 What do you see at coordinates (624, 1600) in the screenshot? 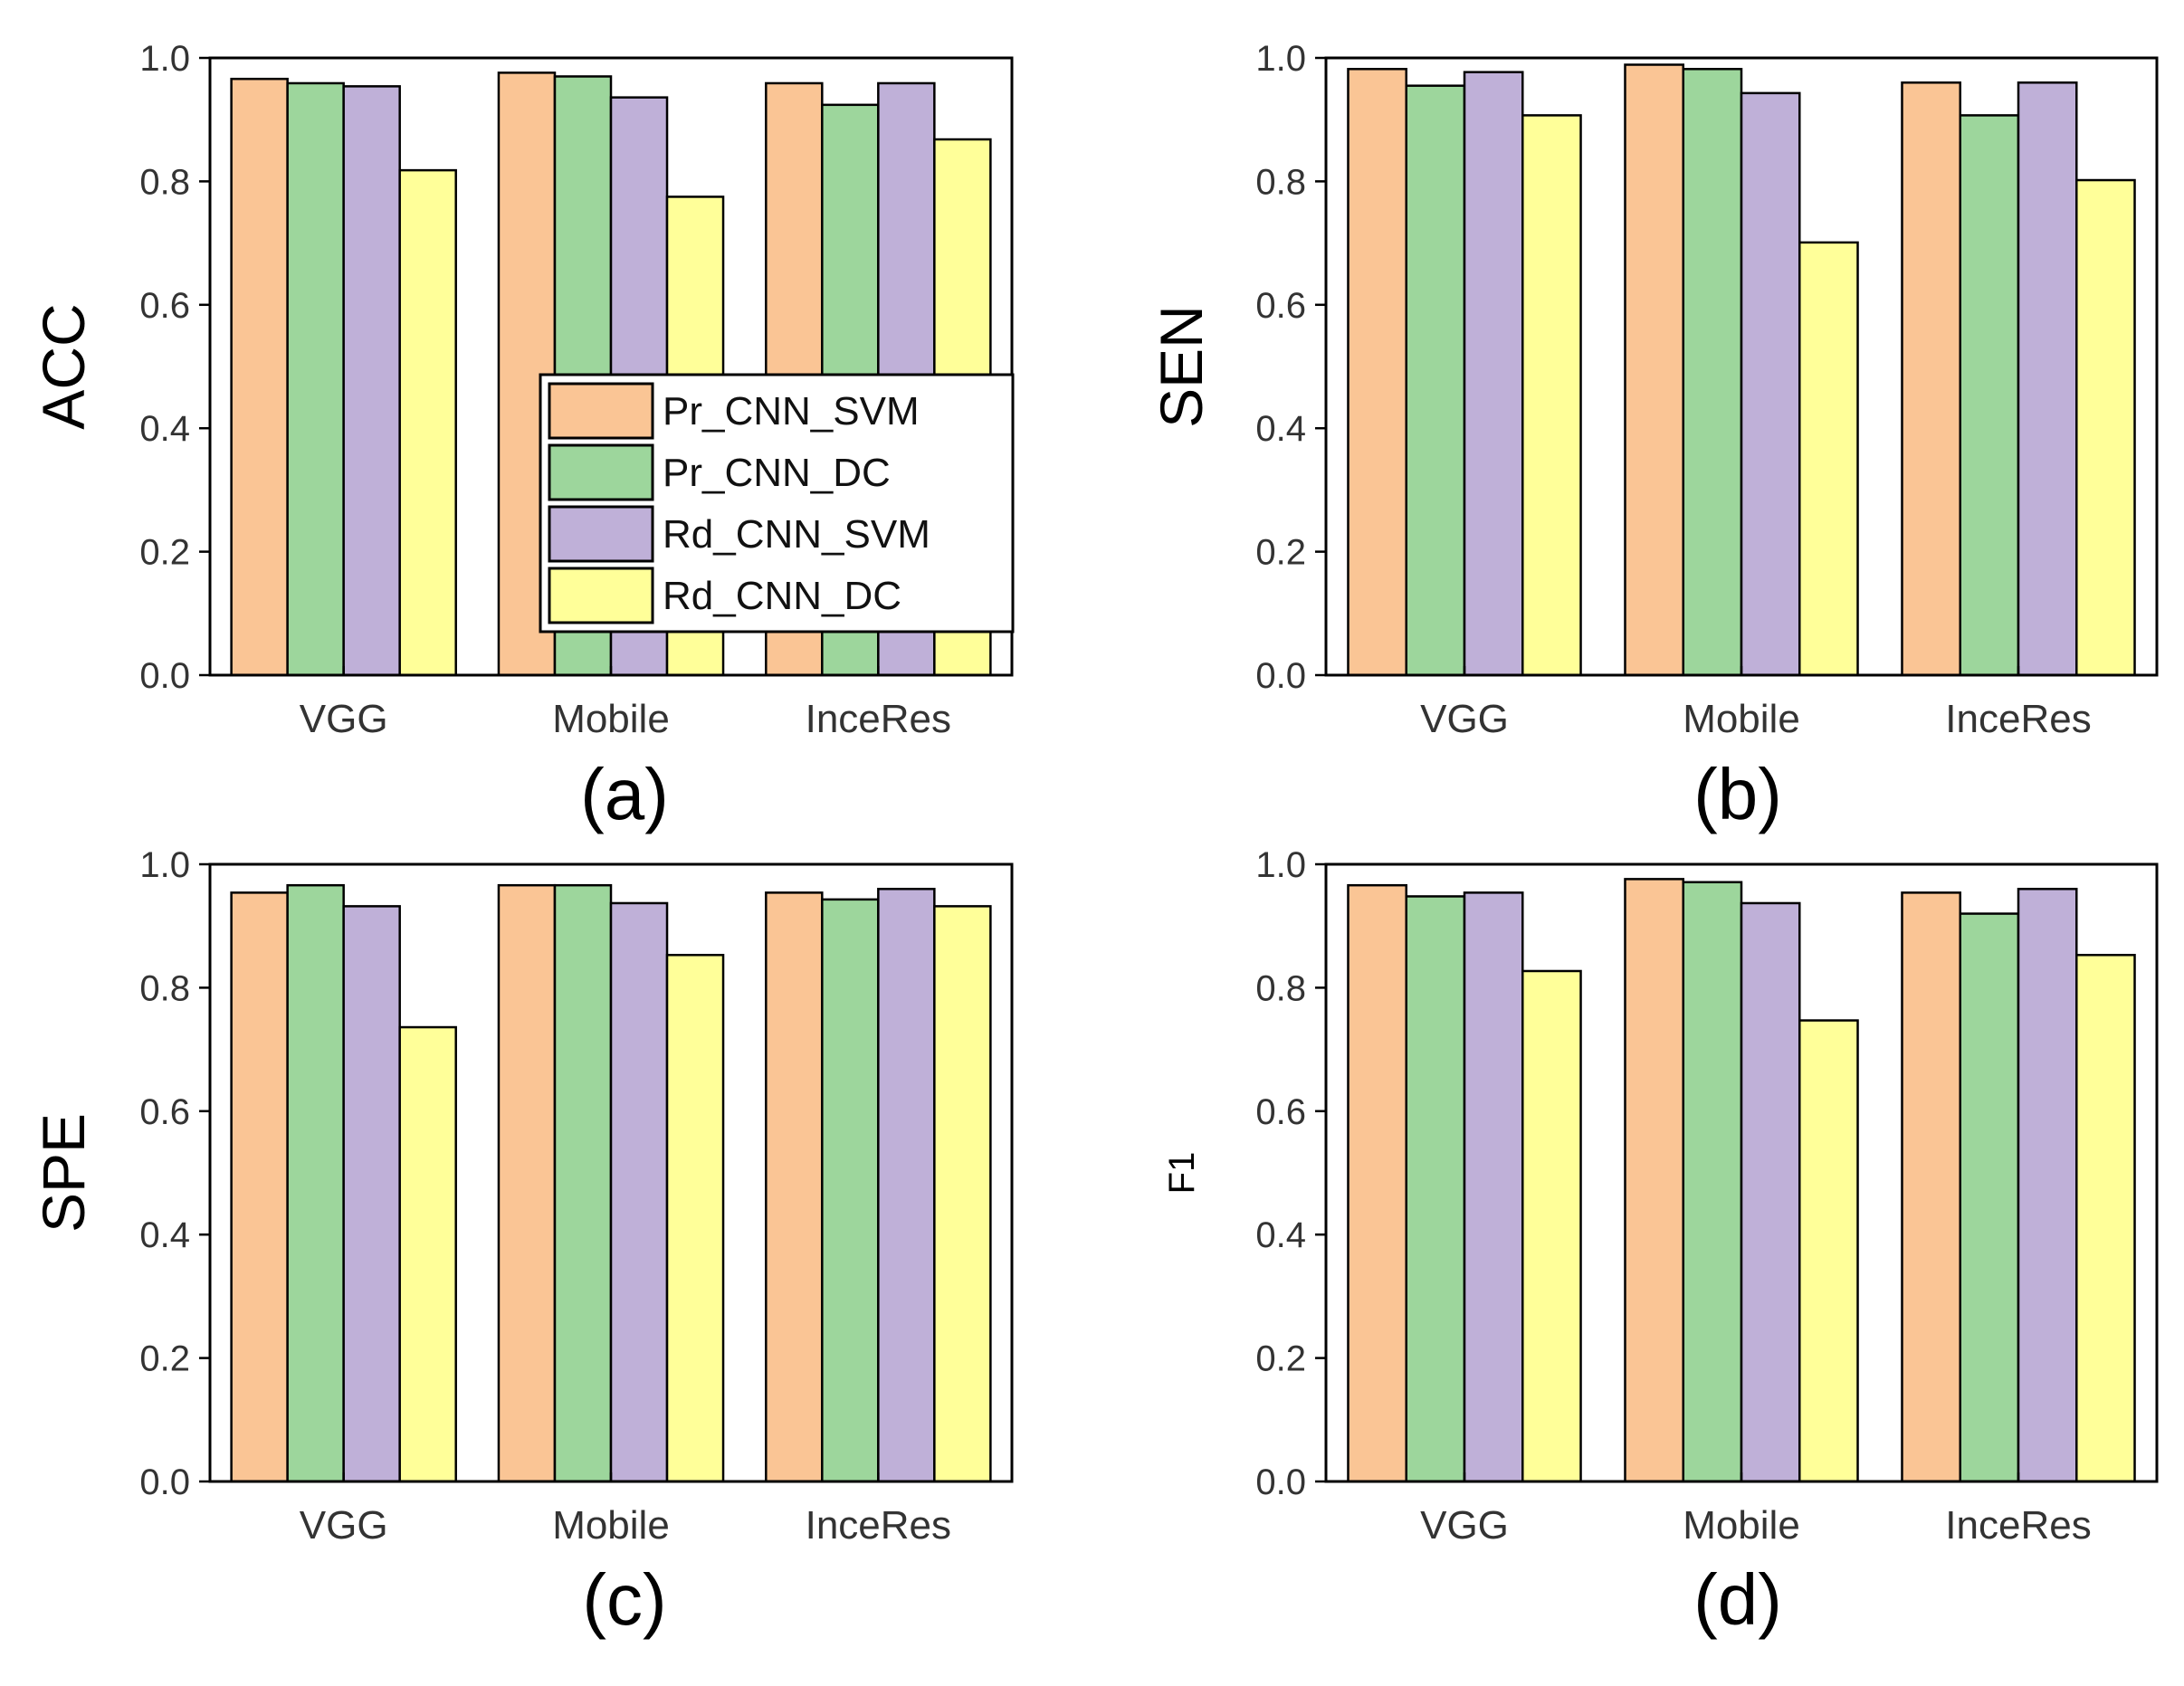
I see `panel-label: (c)` at bounding box center [624, 1600].